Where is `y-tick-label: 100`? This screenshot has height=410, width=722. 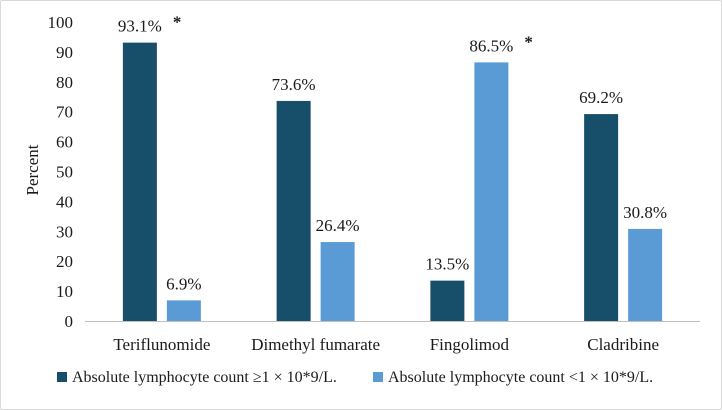 y-tick-label: 100 is located at coordinates (61, 22).